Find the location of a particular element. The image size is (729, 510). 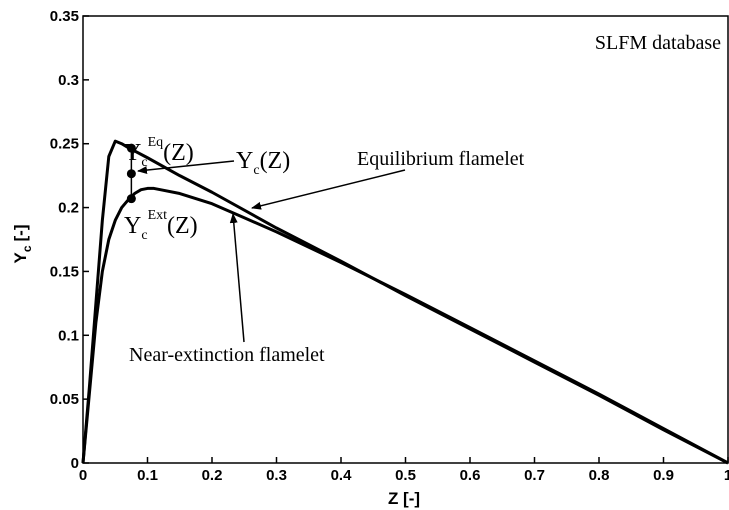

x-tick-label: 0.1 is located at coordinates (147, 475).